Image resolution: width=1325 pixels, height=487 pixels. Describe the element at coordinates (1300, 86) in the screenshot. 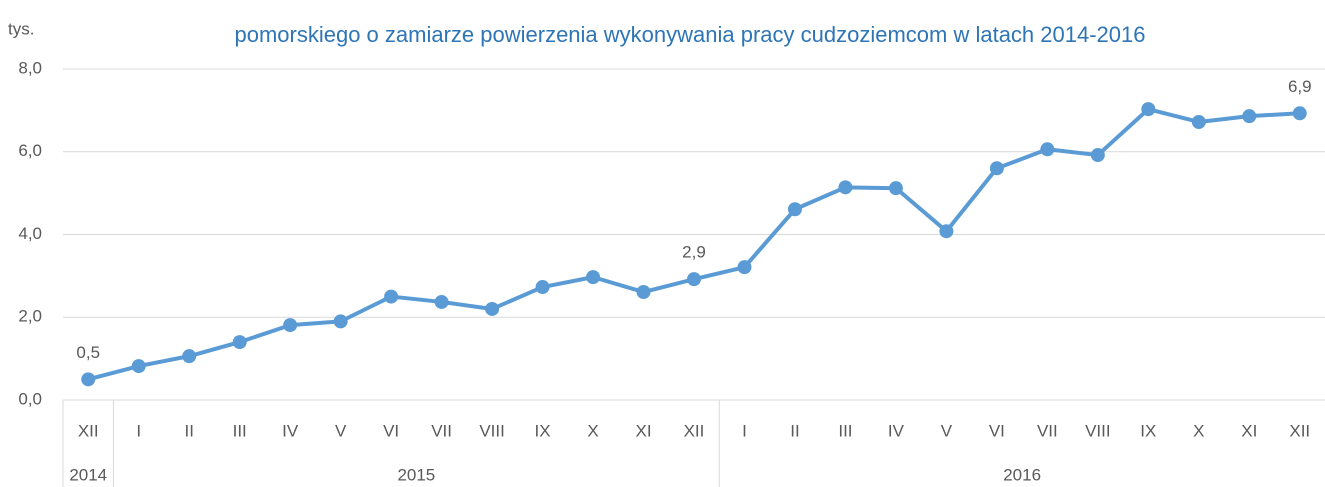

I see `data-label: 6,9` at that location.